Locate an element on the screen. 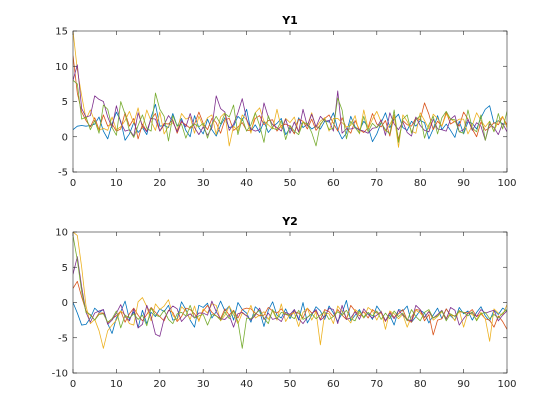 The image size is (560, 420). y2-x-tick-label: 30 is located at coordinates (203, 384).